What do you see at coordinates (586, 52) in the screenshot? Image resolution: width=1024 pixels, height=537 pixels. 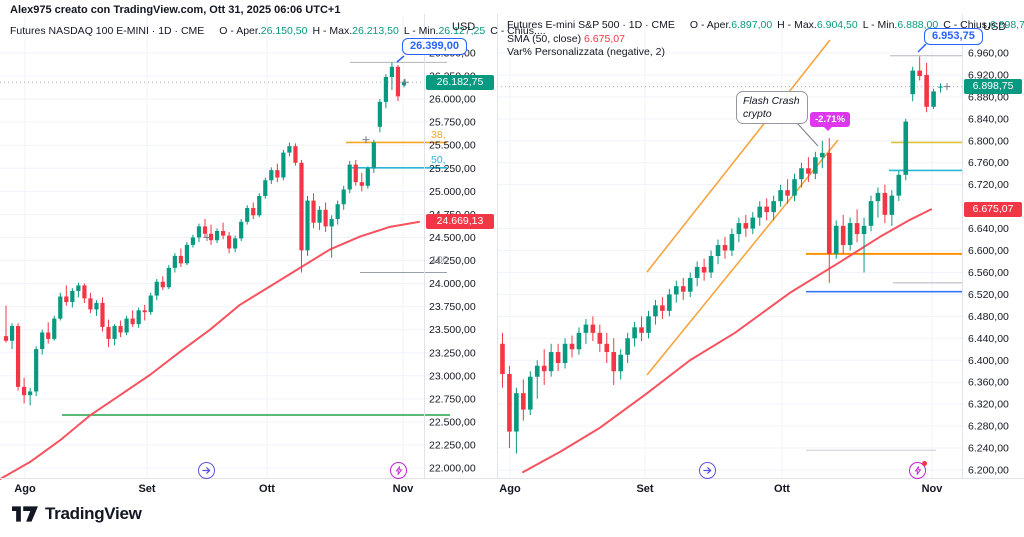 I see `var-indicator-label: Var% Personalizzata (negative, 2)` at bounding box center [586, 52].